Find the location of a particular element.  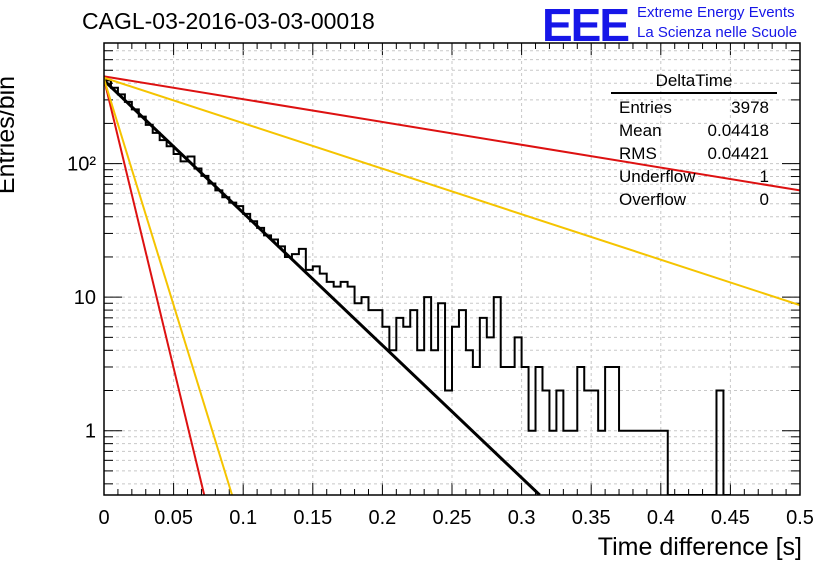

stats-label: Entries is located at coordinates (645, 107).